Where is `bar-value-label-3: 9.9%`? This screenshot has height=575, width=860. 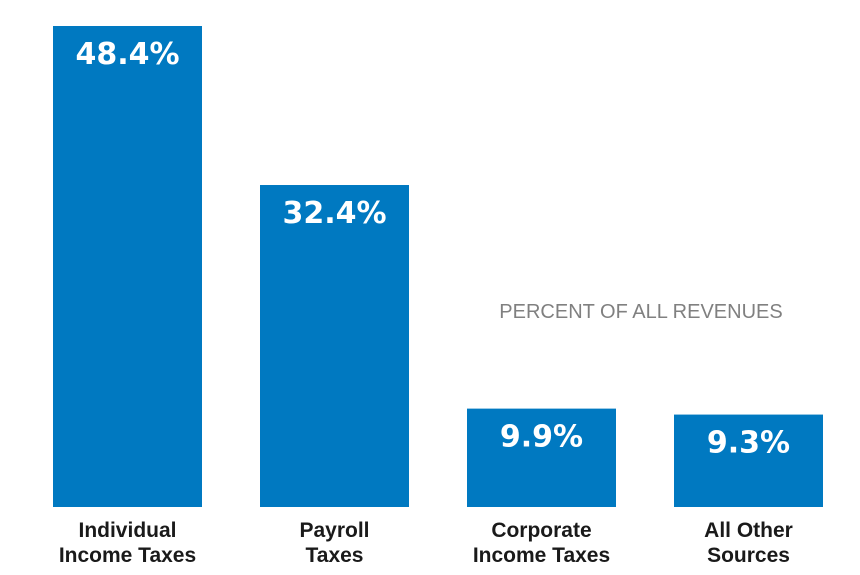 bar-value-label-3: 9.9% is located at coordinates (541, 437).